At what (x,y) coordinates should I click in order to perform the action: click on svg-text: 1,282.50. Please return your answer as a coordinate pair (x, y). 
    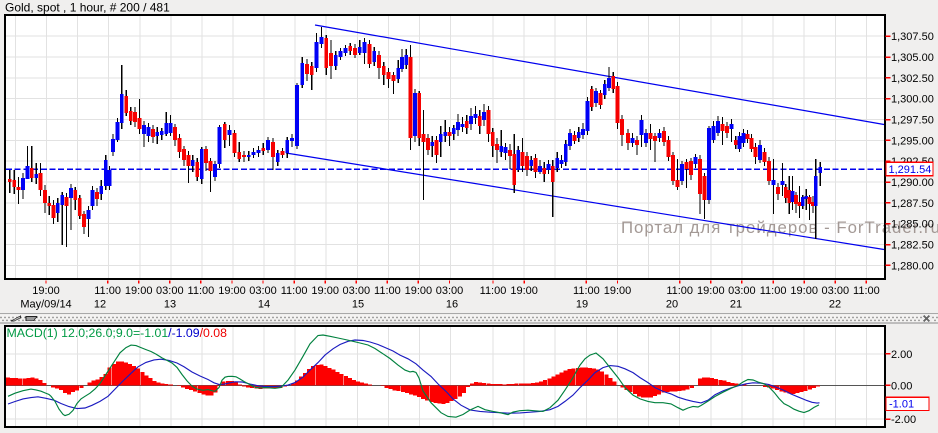
    Looking at the image, I should click on (912, 246).